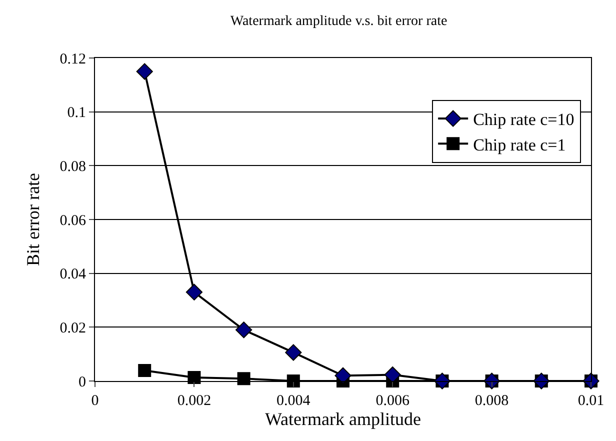 This screenshot has width=616, height=441. I want to click on x-tick-label: 0.008, so click(491, 401).